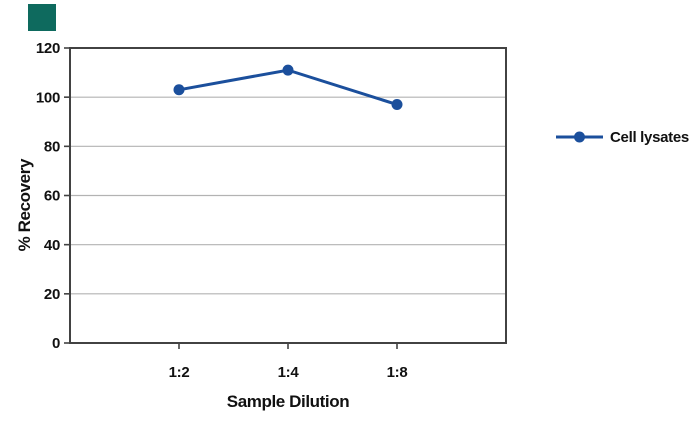  What do you see at coordinates (42, 17) in the screenshot?
I see `logo-color-swatch` at bounding box center [42, 17].